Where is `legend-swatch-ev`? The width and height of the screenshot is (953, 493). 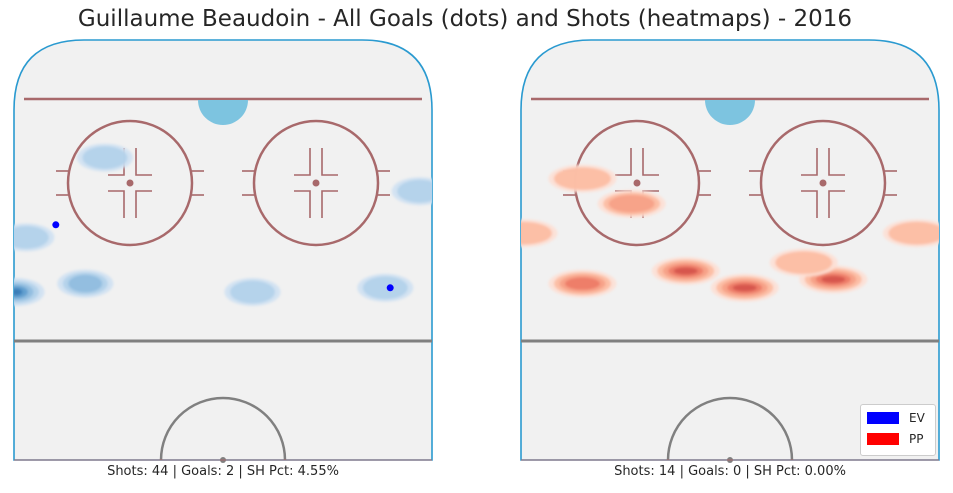
legend-swatch-ev is located at coordinates (883, 418).